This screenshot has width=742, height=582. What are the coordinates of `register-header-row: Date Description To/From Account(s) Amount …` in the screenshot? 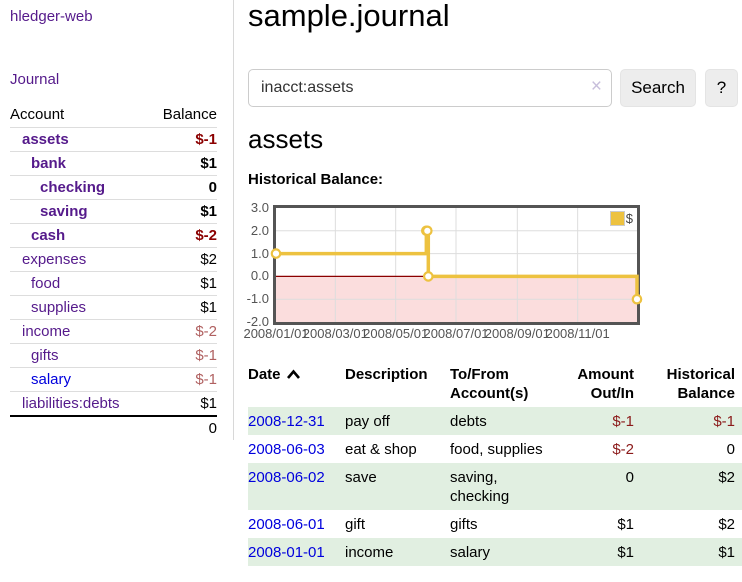 It's located at (495, 384).